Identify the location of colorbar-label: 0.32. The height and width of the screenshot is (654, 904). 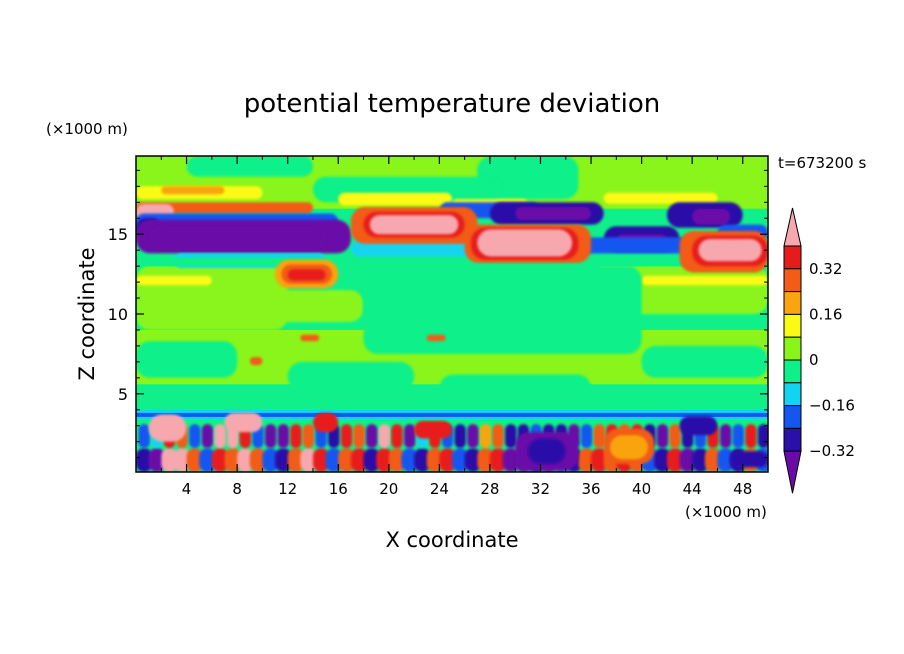
(825, 269).